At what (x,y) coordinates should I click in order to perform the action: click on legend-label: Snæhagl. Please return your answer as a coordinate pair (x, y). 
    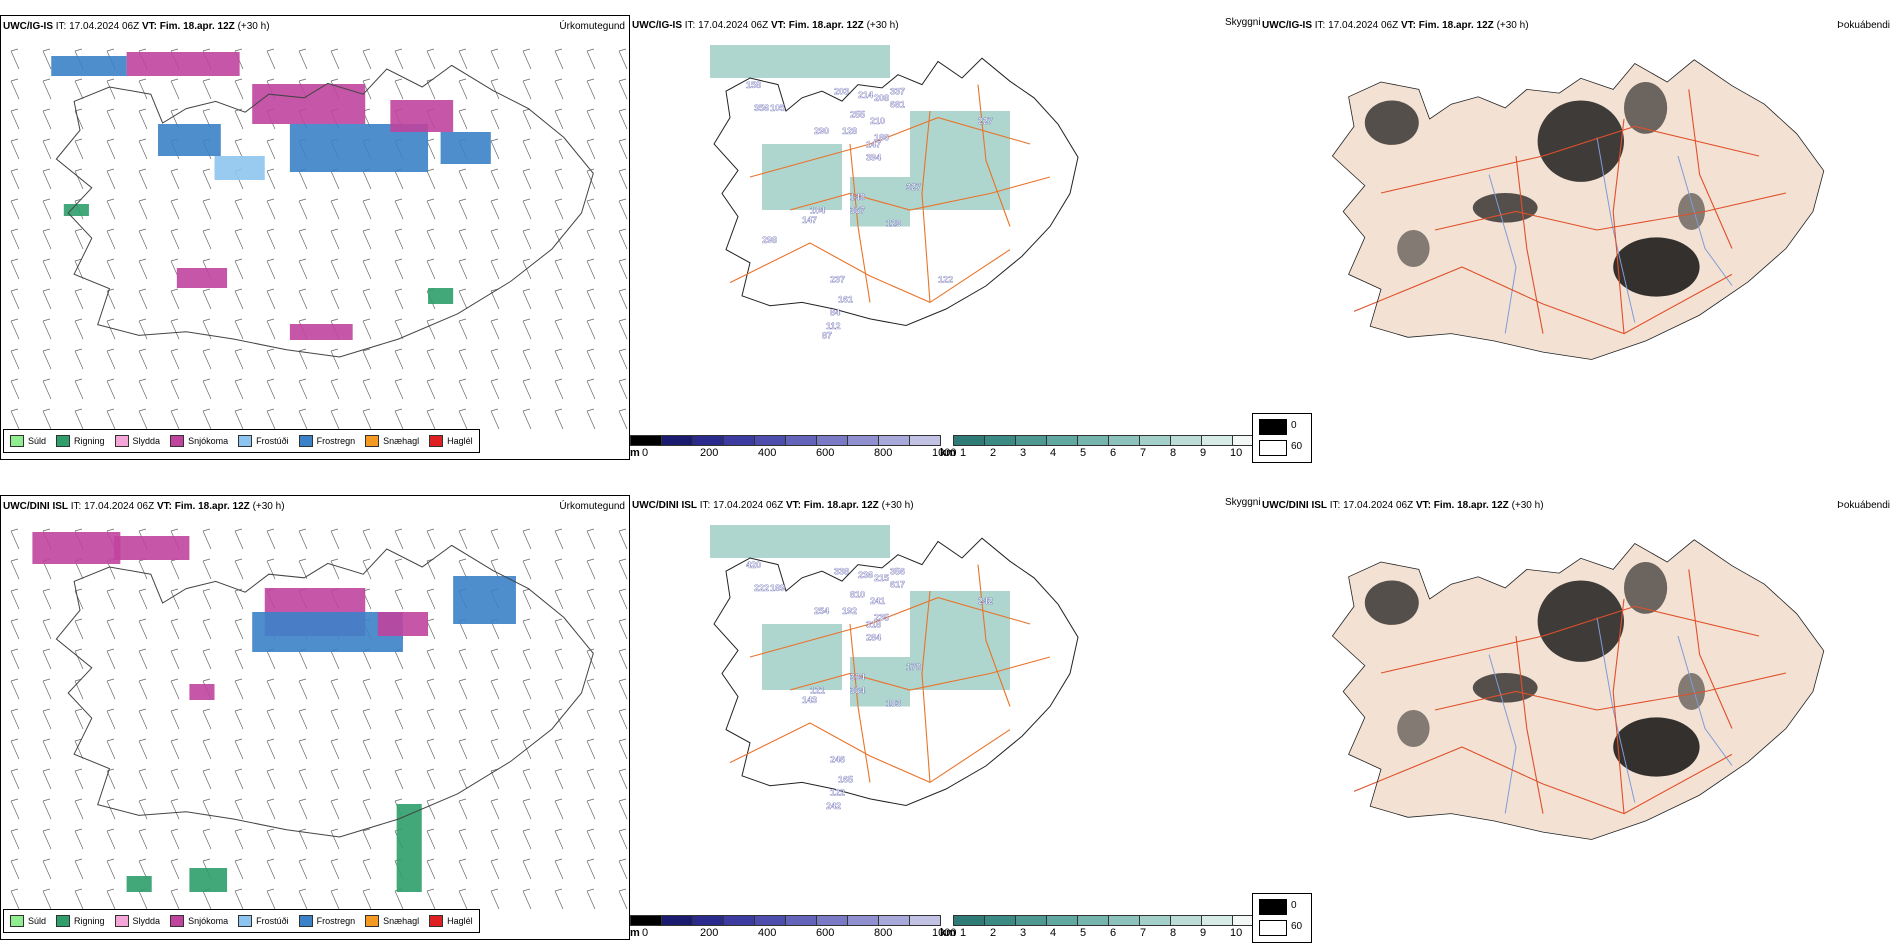
    Looking at the image, I should click on (401, 921).